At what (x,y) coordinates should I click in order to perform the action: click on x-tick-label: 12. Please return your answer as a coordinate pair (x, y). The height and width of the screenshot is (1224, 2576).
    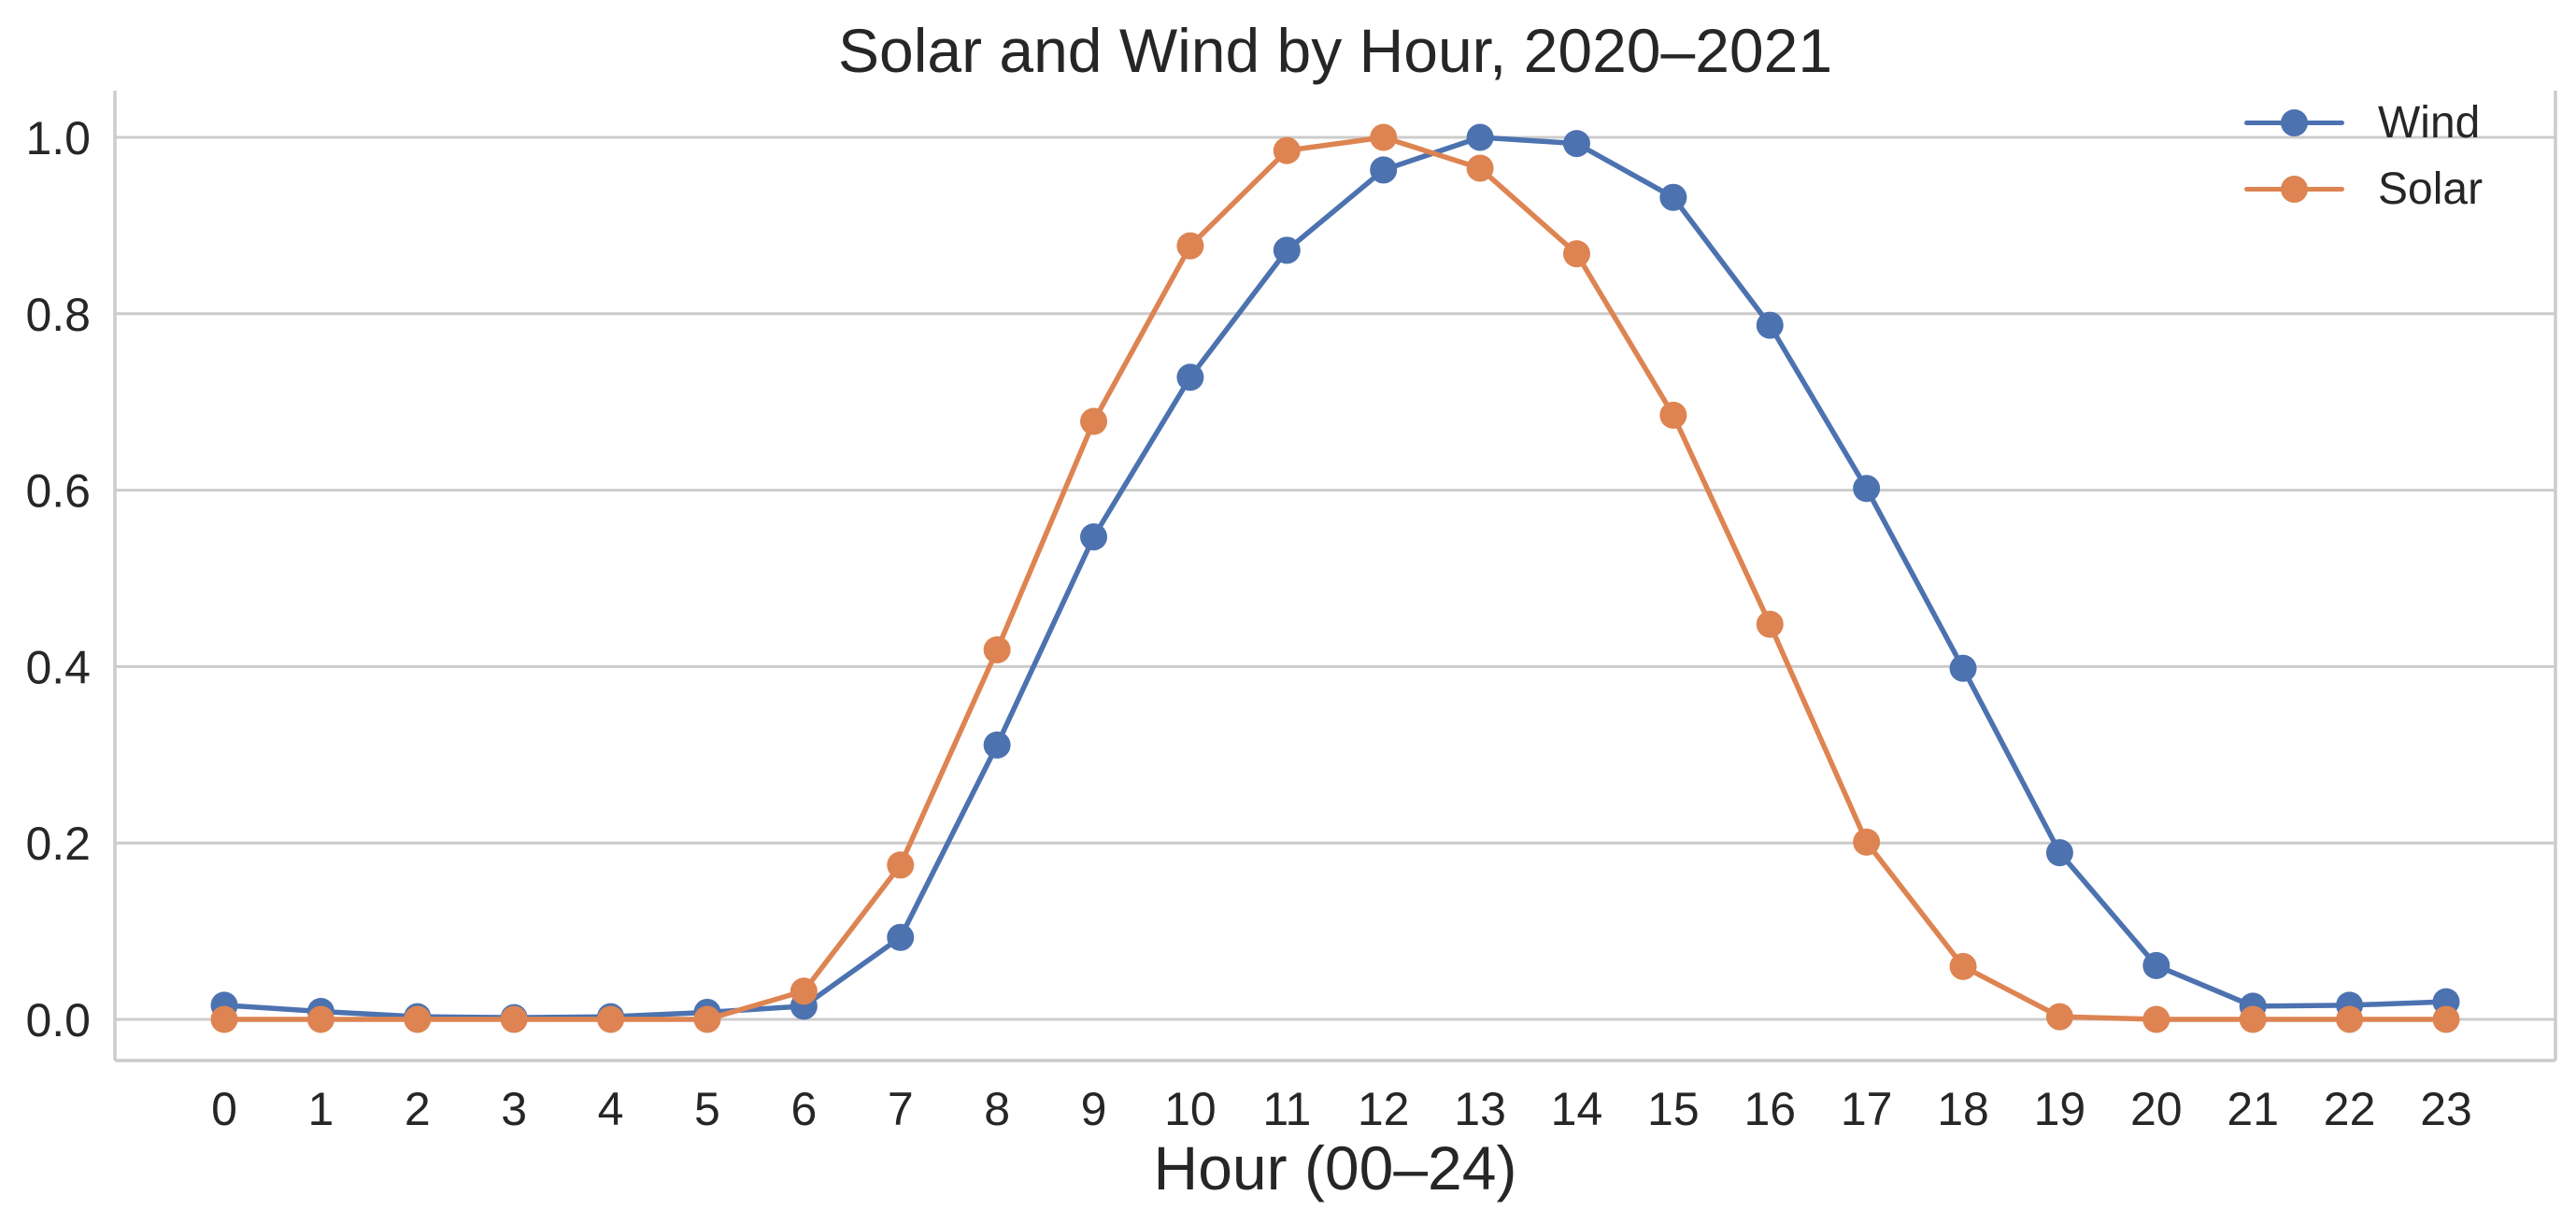
    Looking at the image, I should click on (1384, 1109).